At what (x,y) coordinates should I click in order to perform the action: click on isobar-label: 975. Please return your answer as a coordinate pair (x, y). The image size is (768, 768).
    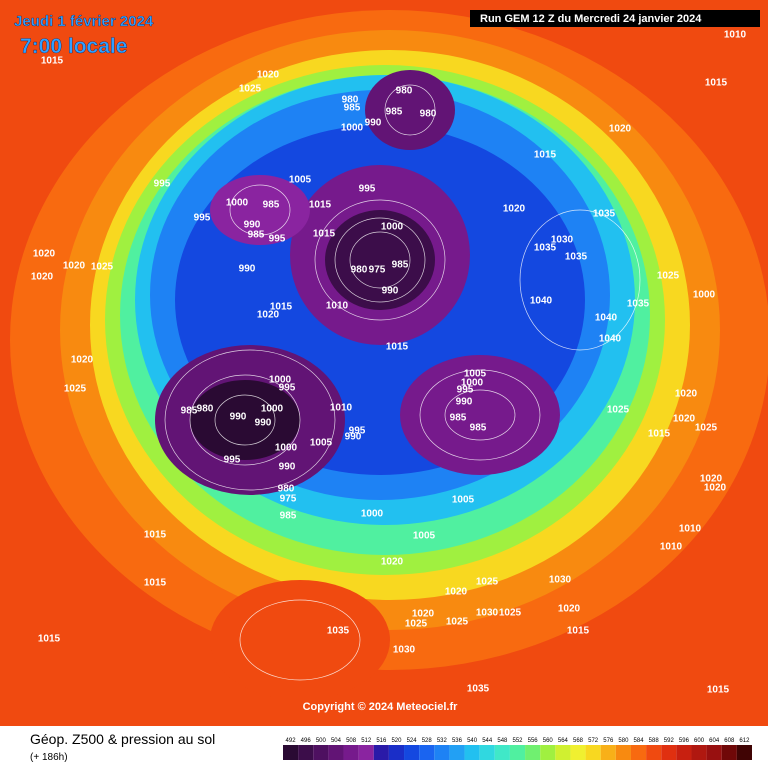
    Looking at the image, I should click on (288, 499).